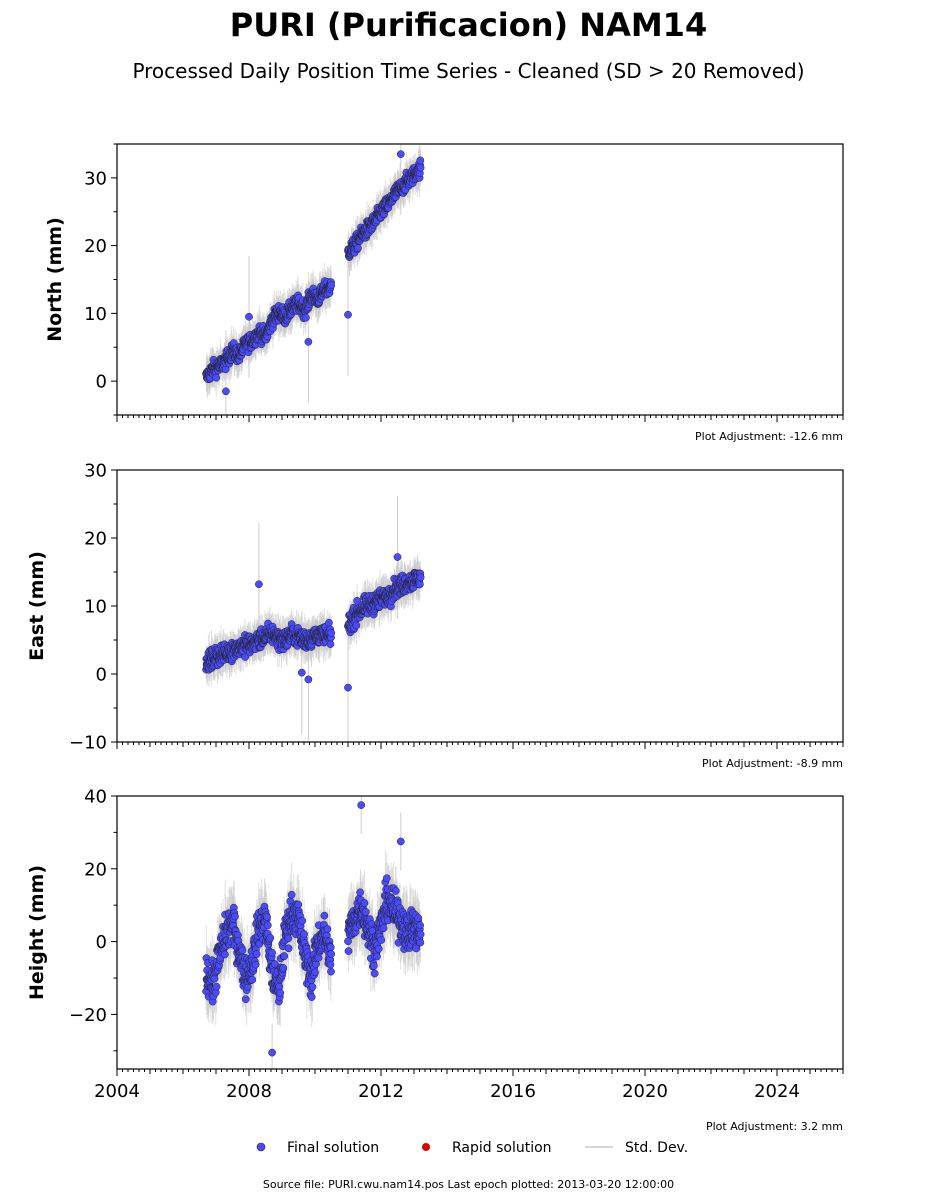  Describe the element at coordinates (95, 246) in the screenshot. I see `north-ytick-label: 20` at that location.